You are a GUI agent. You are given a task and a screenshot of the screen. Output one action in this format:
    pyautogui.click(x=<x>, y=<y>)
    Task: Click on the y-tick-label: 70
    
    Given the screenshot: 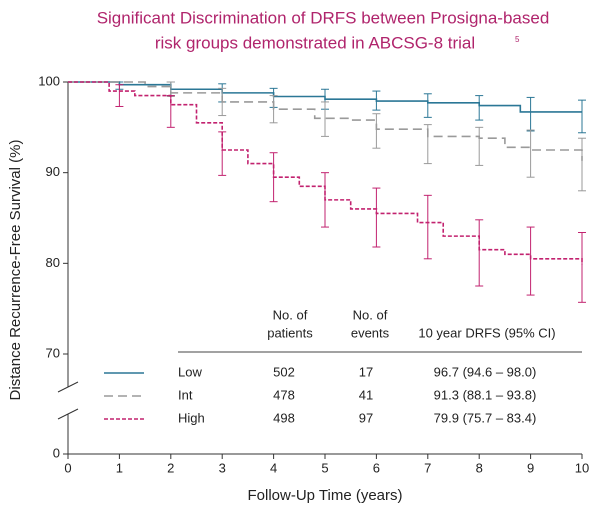 What is the action you would take?
    pyautogui.click(x=53, y=352)
    